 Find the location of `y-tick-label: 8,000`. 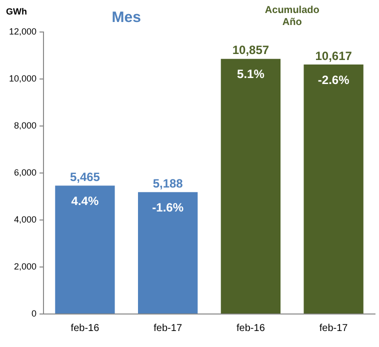

y-tick-label: 8,000 is located at coordinates (25, 125).